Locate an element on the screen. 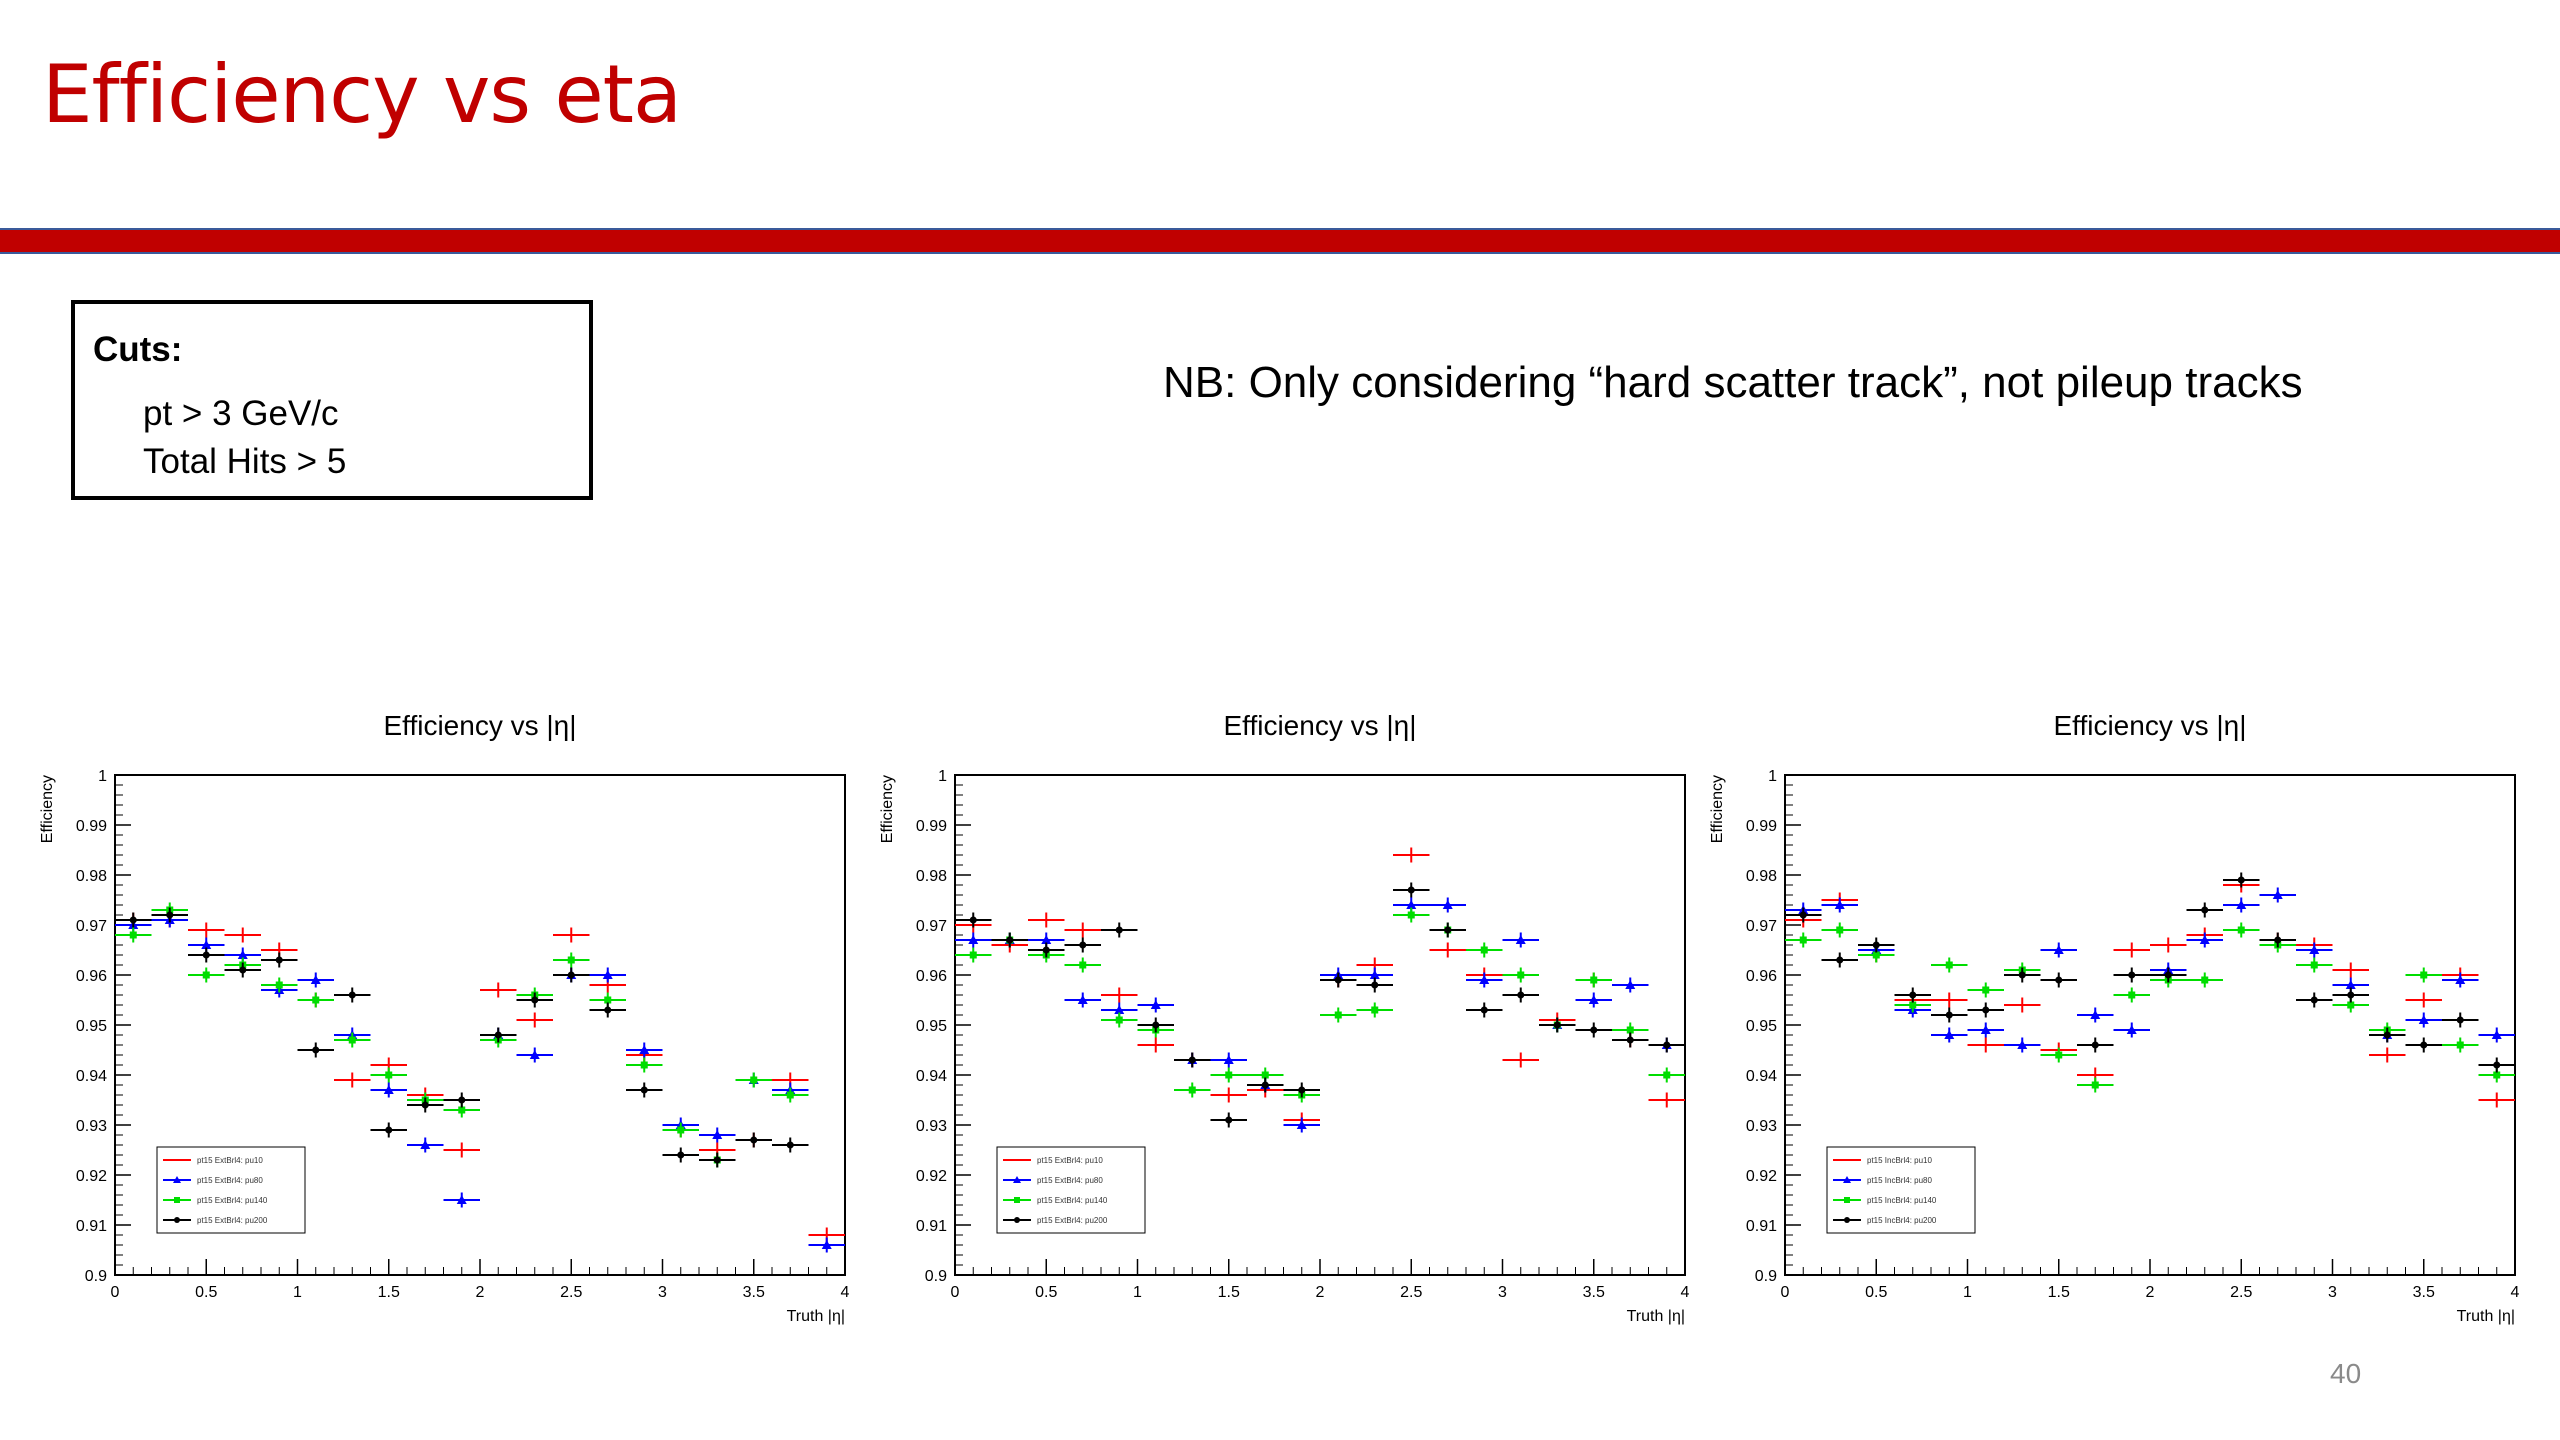 The height and width of the screenshot is (1440, 2560). legend-entry-label: pt15 ExtBrl4: pu10 is located at coordinates (1070, 1160).